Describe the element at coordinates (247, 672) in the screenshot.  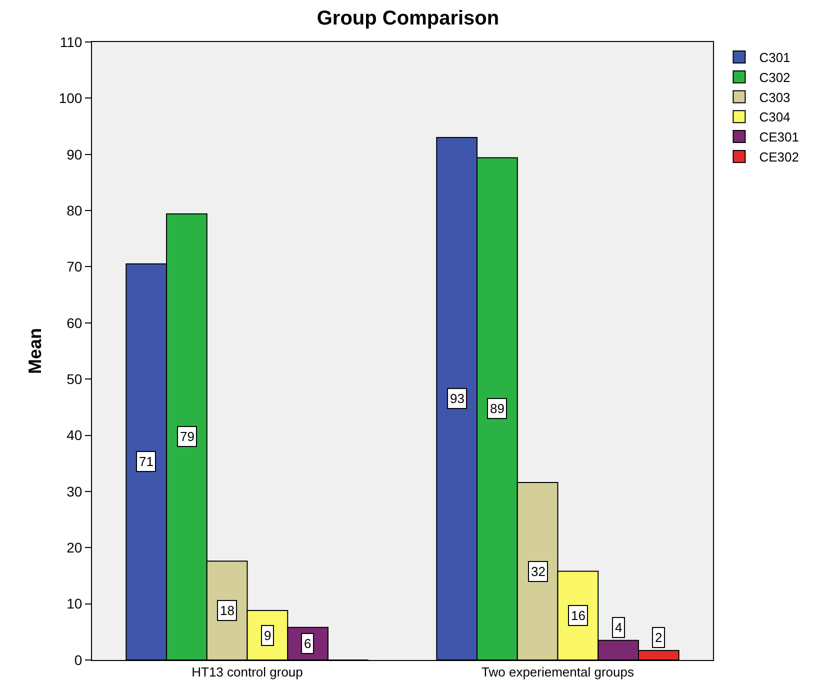
I see `x-tick-label: HT13 control group` at that location.